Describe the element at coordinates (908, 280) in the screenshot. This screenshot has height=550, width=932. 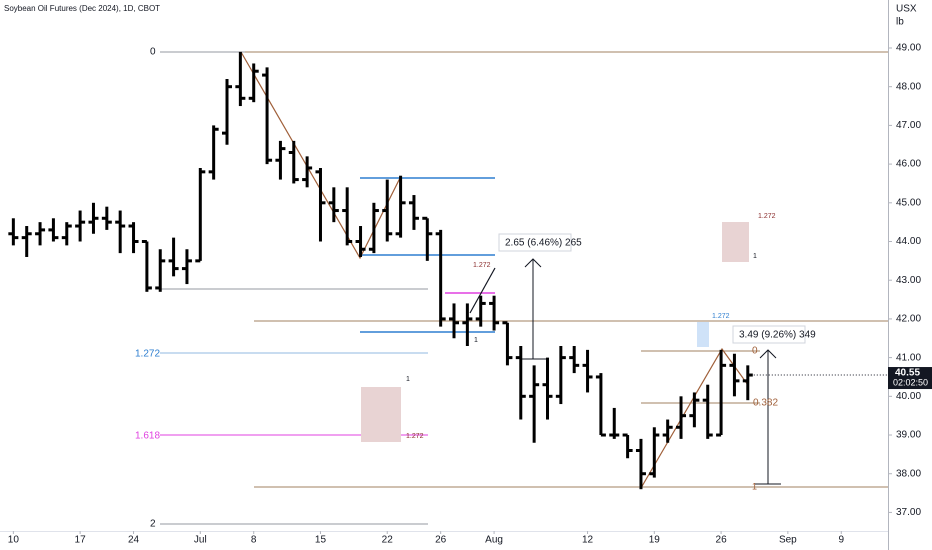
I see `y-tick-label: 43.00` at that location.